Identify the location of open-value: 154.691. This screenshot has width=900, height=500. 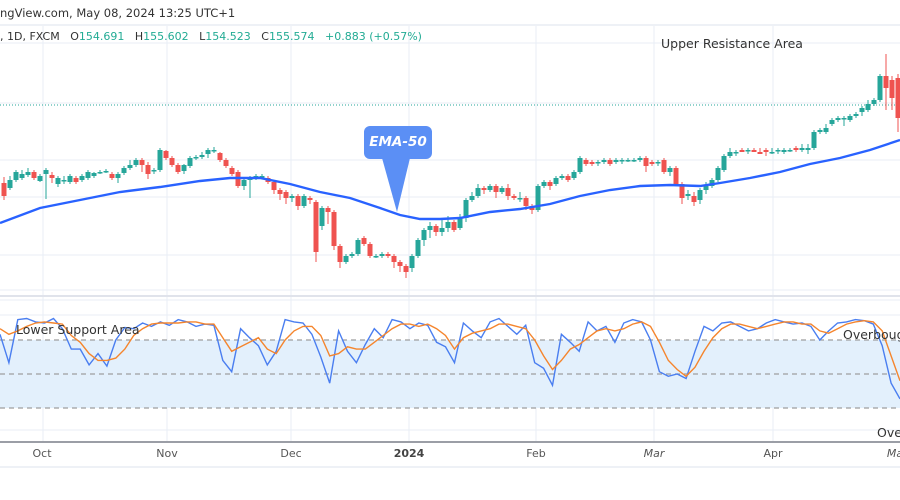
(101, 36).